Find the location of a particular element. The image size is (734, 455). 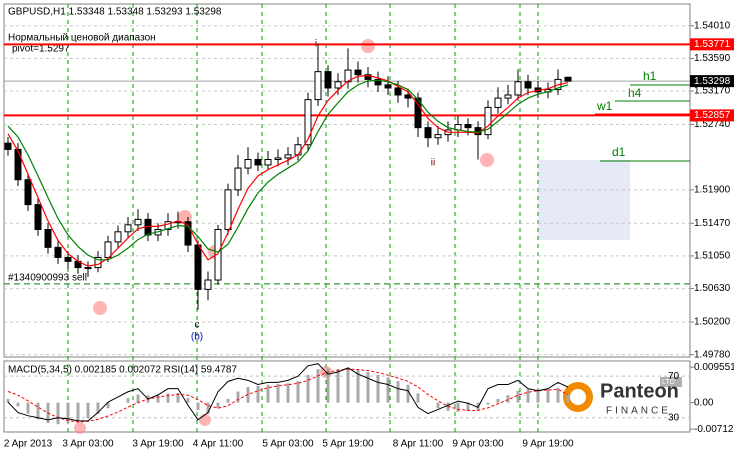

logo-name: Panteon is located at coordinates (639, 391).